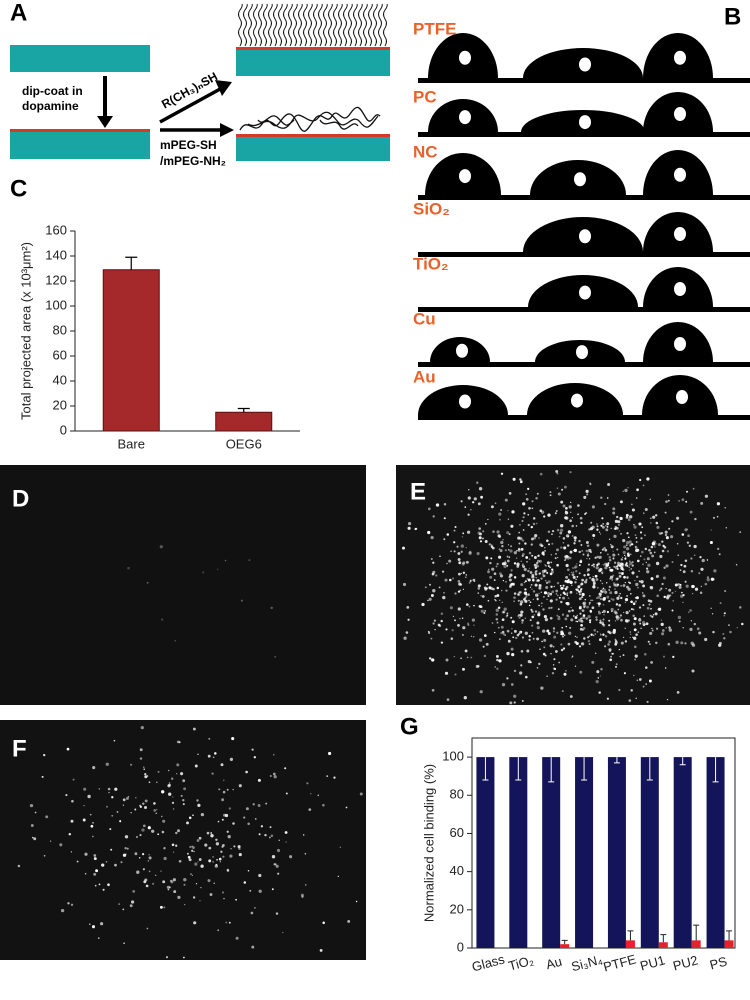  I want to click on x-tick-label: Si₃N₄, so click(587, 963).